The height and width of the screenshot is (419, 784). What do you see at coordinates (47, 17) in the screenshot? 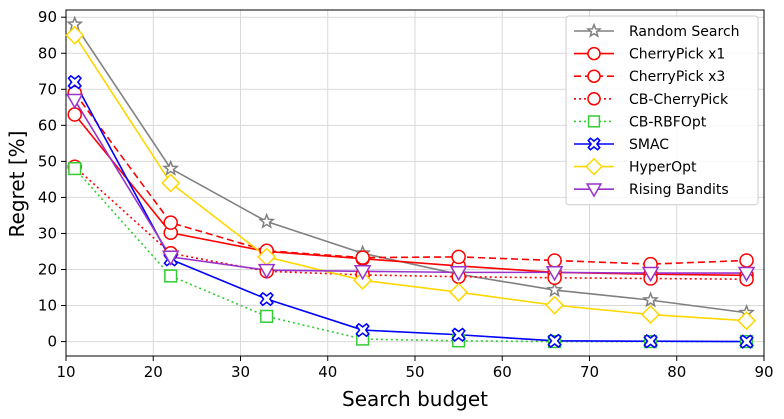
I see `y-tick-label: 90` at bounding box center [47, 17].